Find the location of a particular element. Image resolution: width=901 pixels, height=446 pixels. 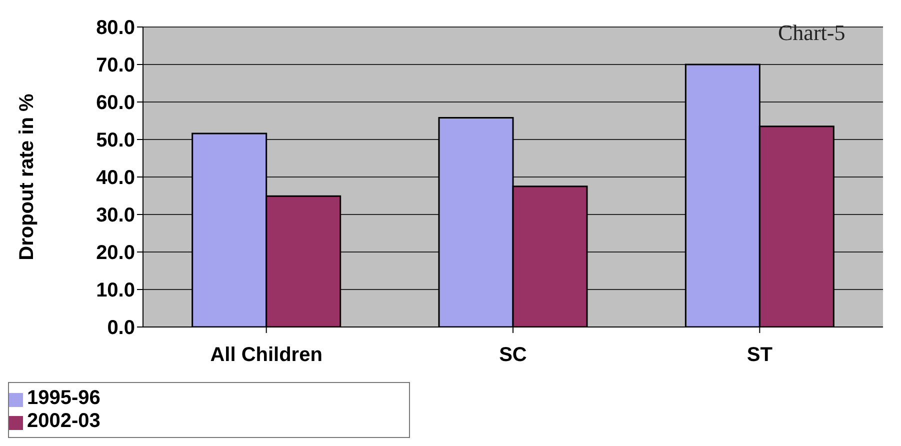

y-axis-title: Dropout rate in % is located at coordinates (27, 176).